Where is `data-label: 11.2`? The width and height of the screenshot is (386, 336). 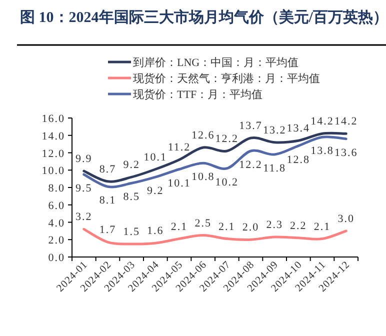 data-label: 11.2 is located at coordinates (179, 148).